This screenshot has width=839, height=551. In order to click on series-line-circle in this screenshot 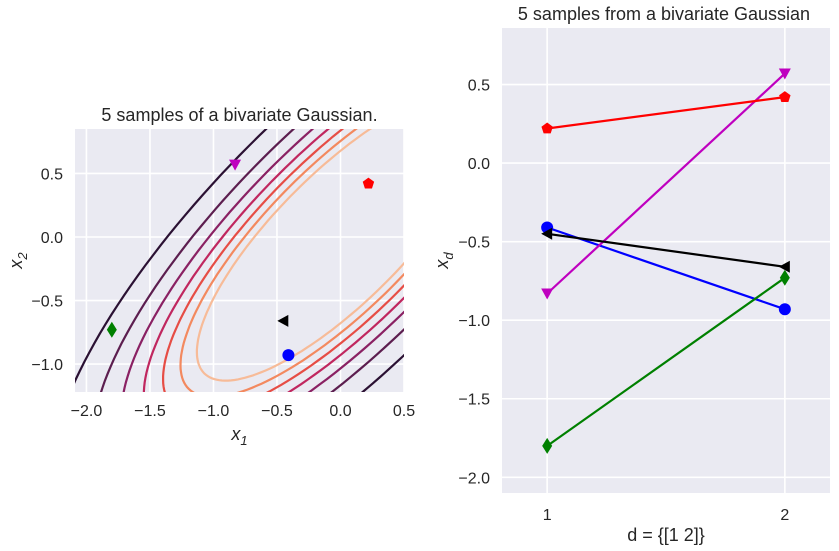, I will do `click(666, 268)`.